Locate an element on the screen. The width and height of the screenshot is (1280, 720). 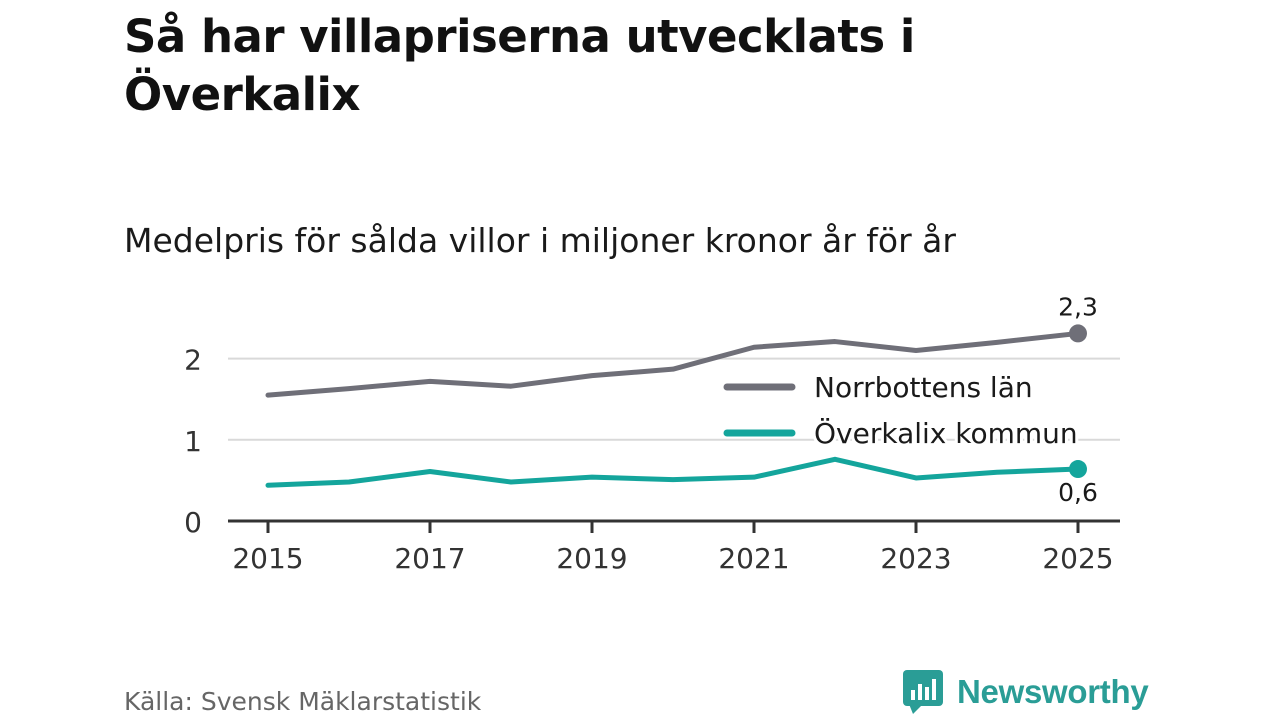
series is located at coordinates (676, 406).